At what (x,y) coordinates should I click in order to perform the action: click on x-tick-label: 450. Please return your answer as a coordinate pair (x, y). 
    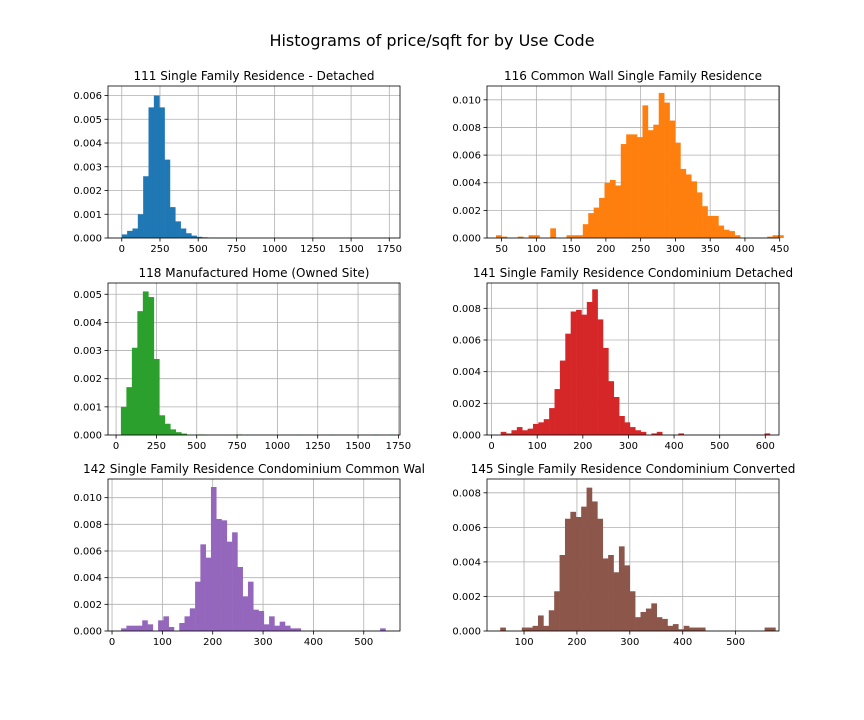
    Looking at the image, I should click on (779, 249).